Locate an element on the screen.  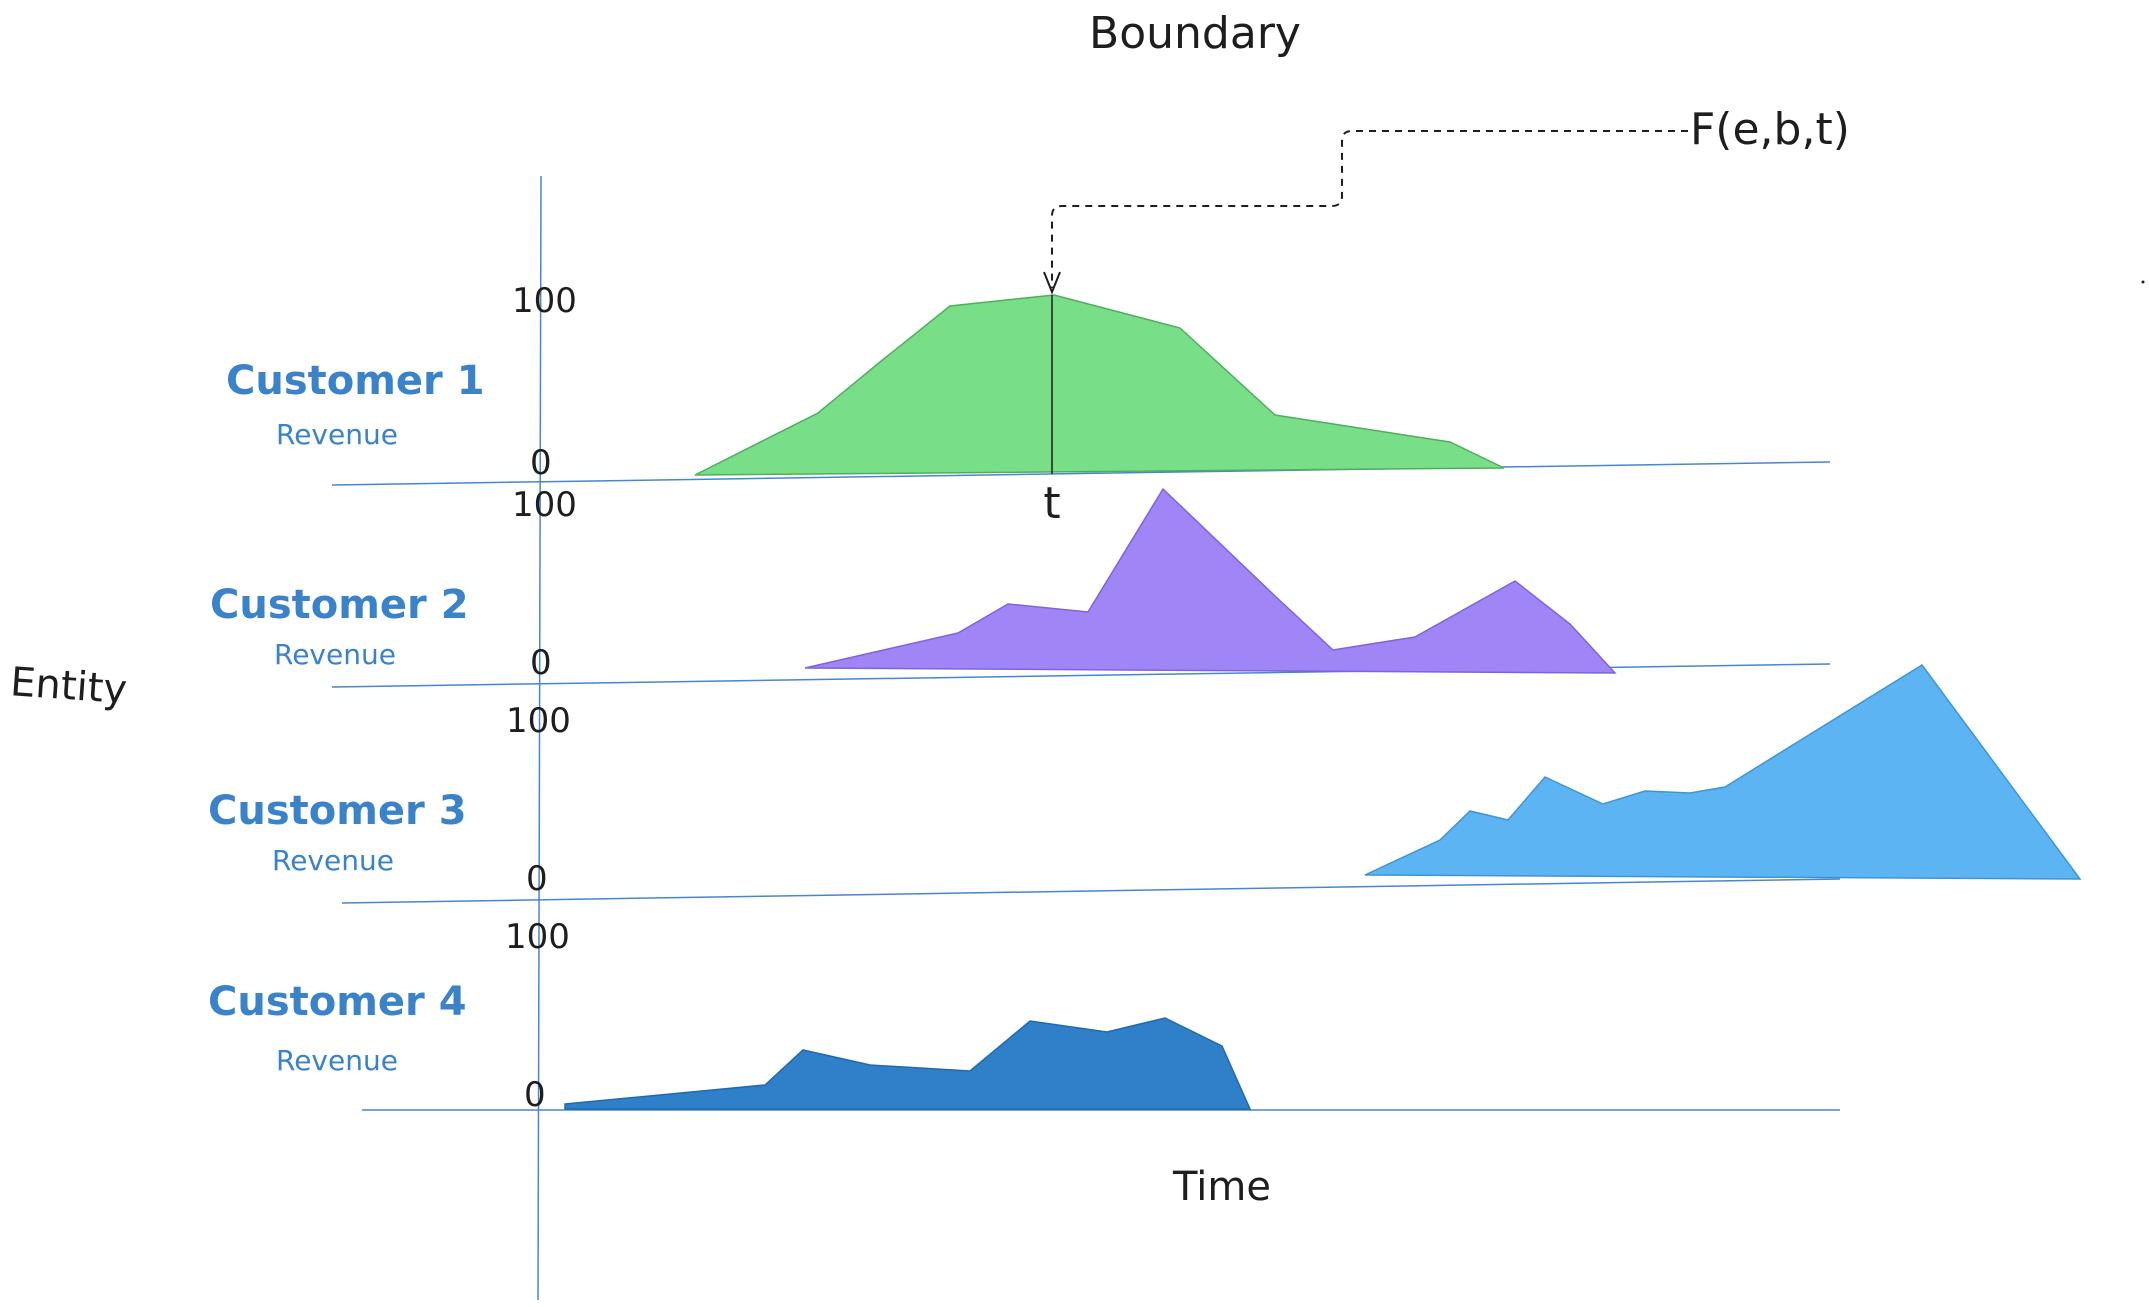
title-boundary: Boundary is located at coordinates (1195, 33).